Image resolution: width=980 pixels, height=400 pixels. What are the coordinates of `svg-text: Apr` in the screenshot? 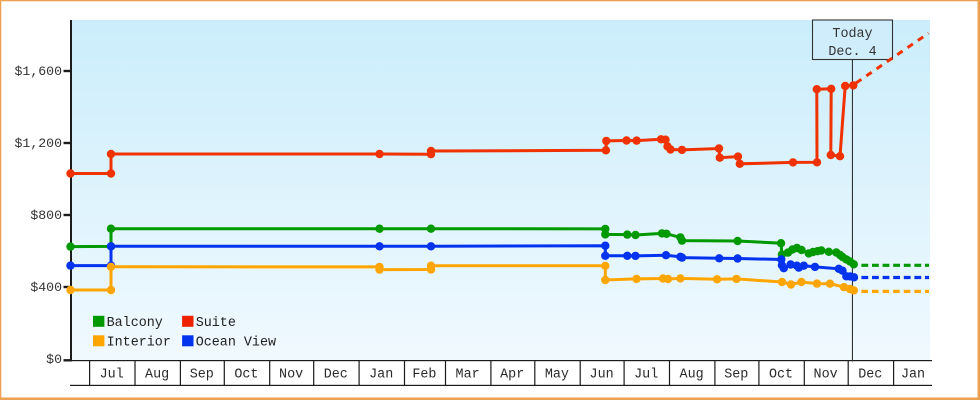 It's located at (512, 375).